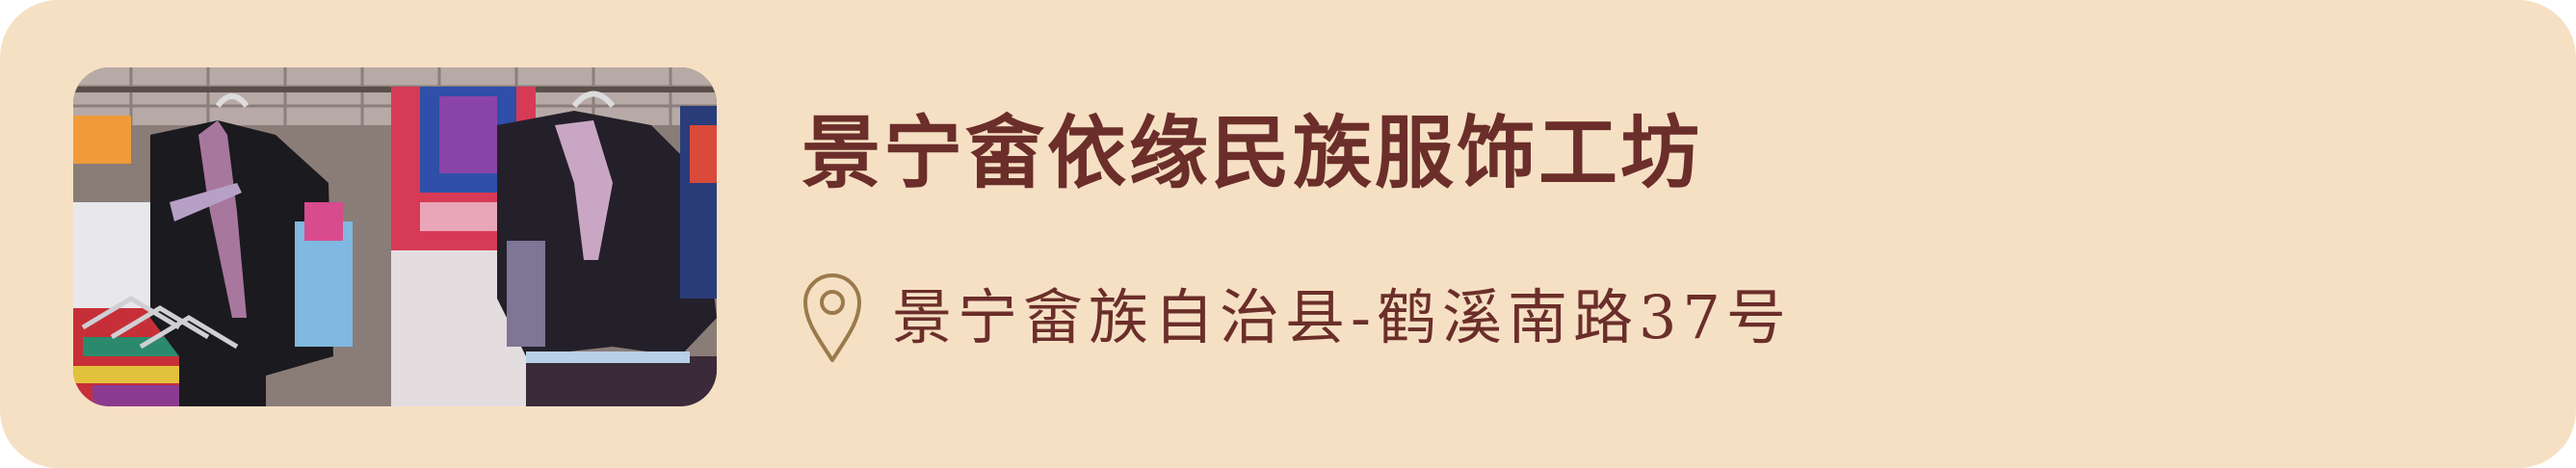  Describe the element at coordinates (1342, 317) in the screenshot. I see `shop-address: 景宁畲族自治县-鹤溪南路37号` at that location.